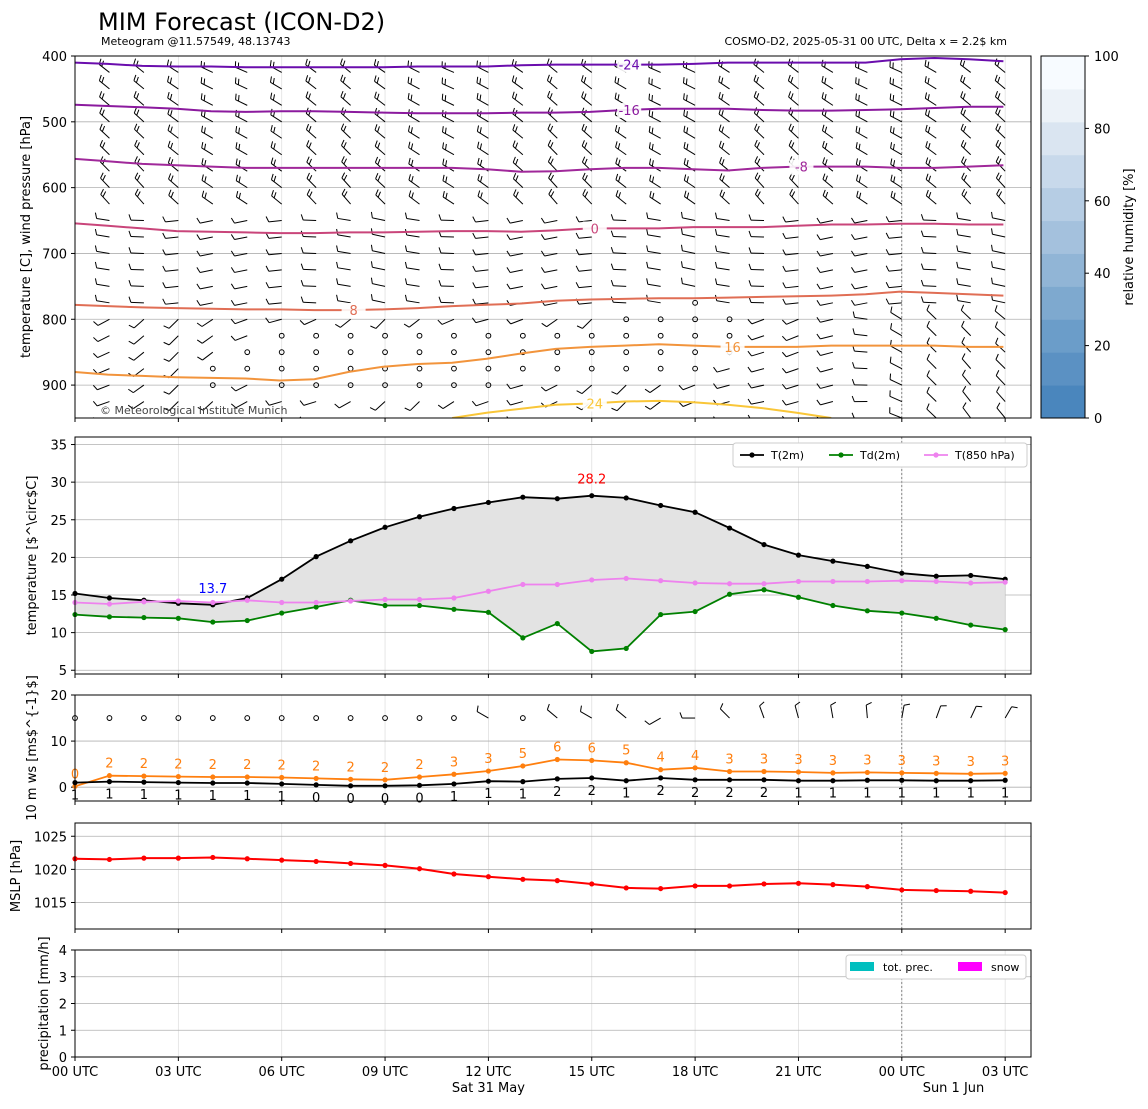 Image resolution: width=1148 pixels, height=1109 pixels. I want to click on gust-value-label: 6, so click(557, 748).